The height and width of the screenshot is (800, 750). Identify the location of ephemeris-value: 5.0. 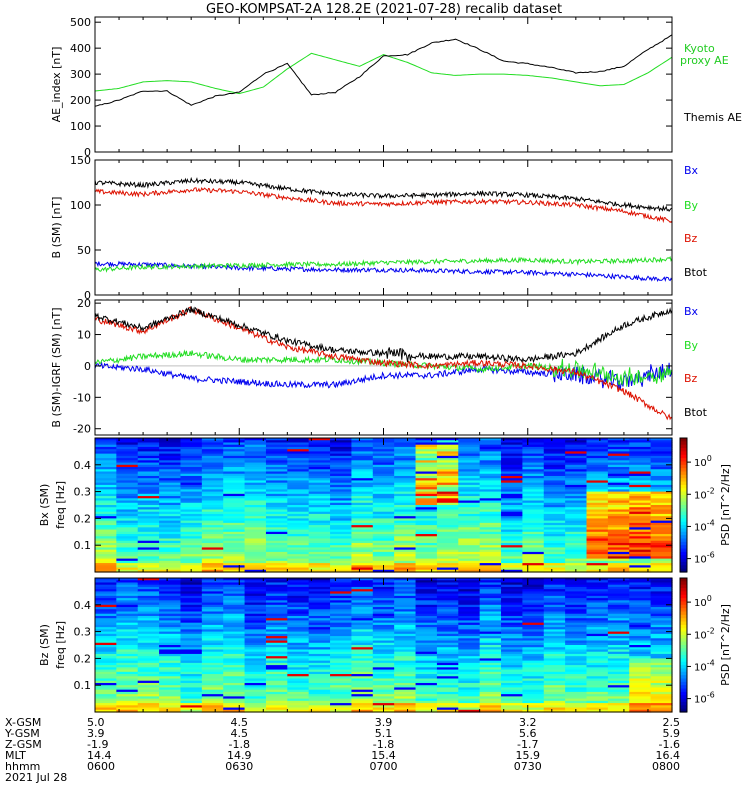
(96, 722).